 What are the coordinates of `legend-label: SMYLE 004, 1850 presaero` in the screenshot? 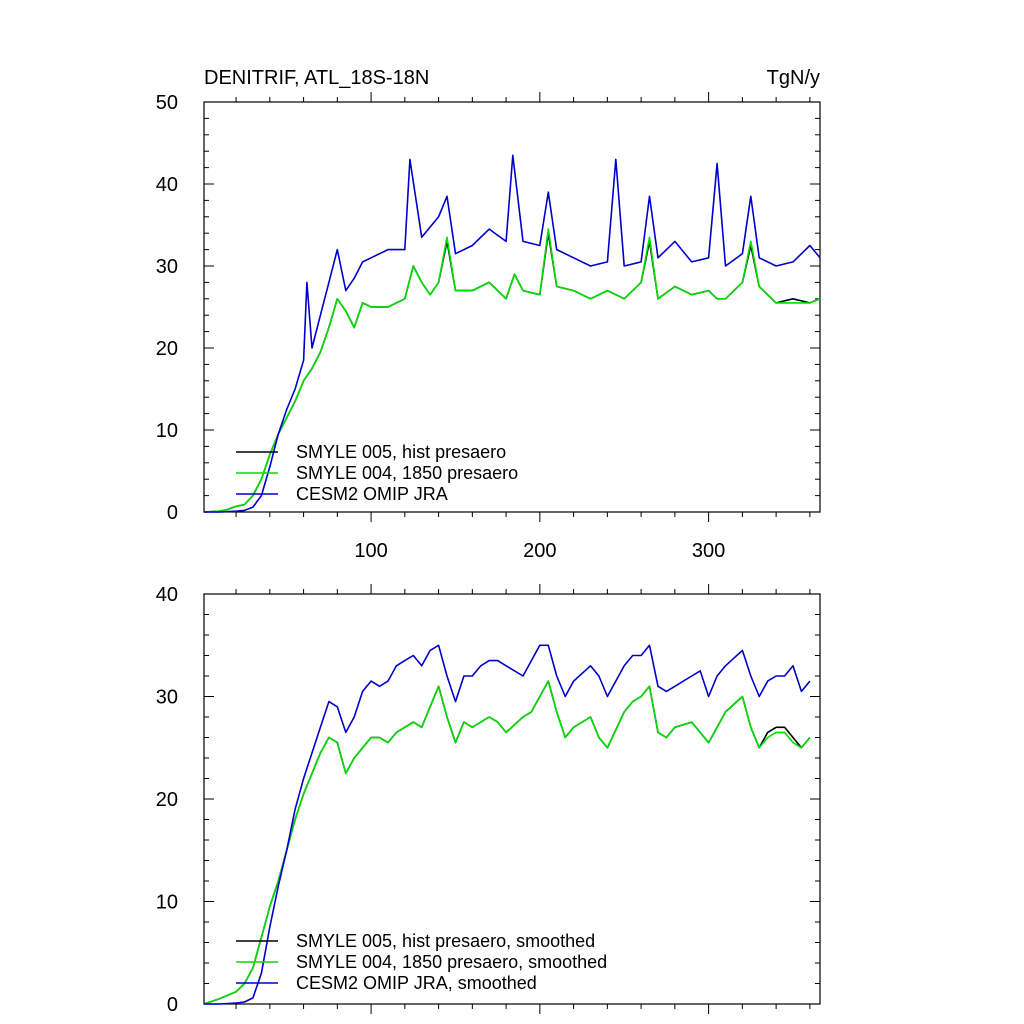 It's located at (407, 473).